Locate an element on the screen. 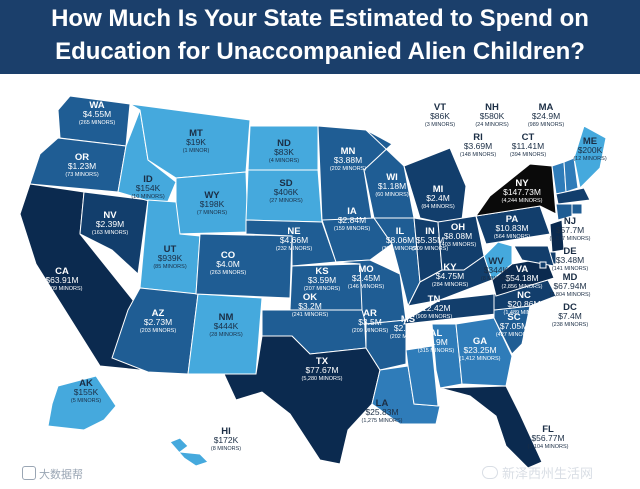 Image resolution: width=640 pixels, height=489 pixels. state-label-amount-al: $7.9M is located at coordinates (436, 342).